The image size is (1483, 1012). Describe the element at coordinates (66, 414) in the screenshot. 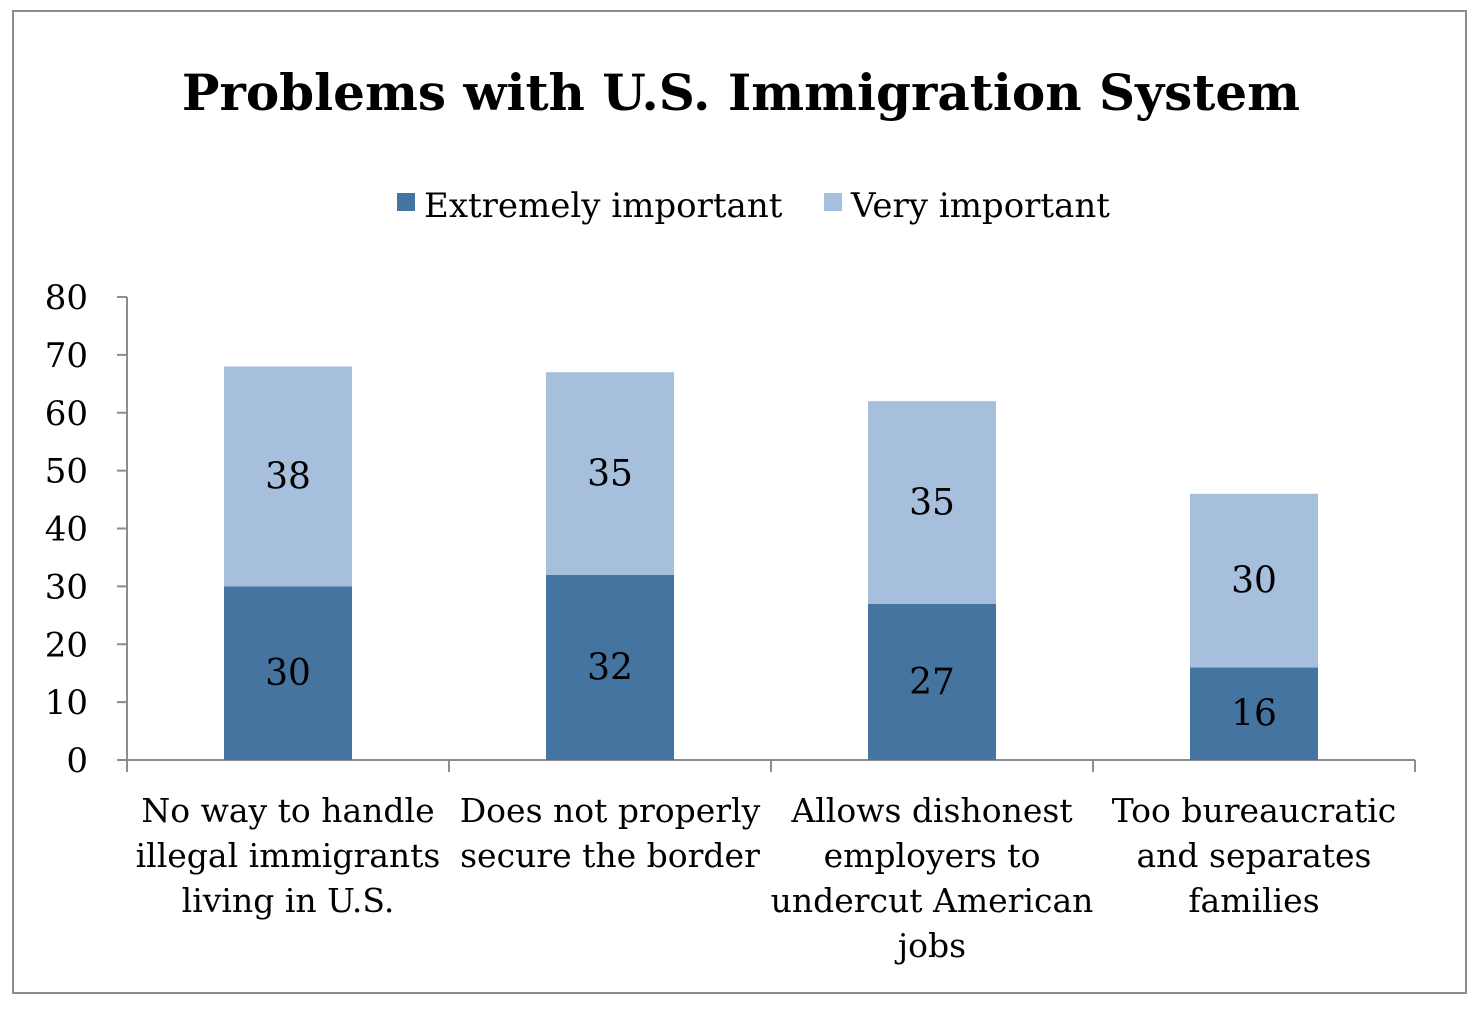

I see `y-tick-label: 60` at that location.